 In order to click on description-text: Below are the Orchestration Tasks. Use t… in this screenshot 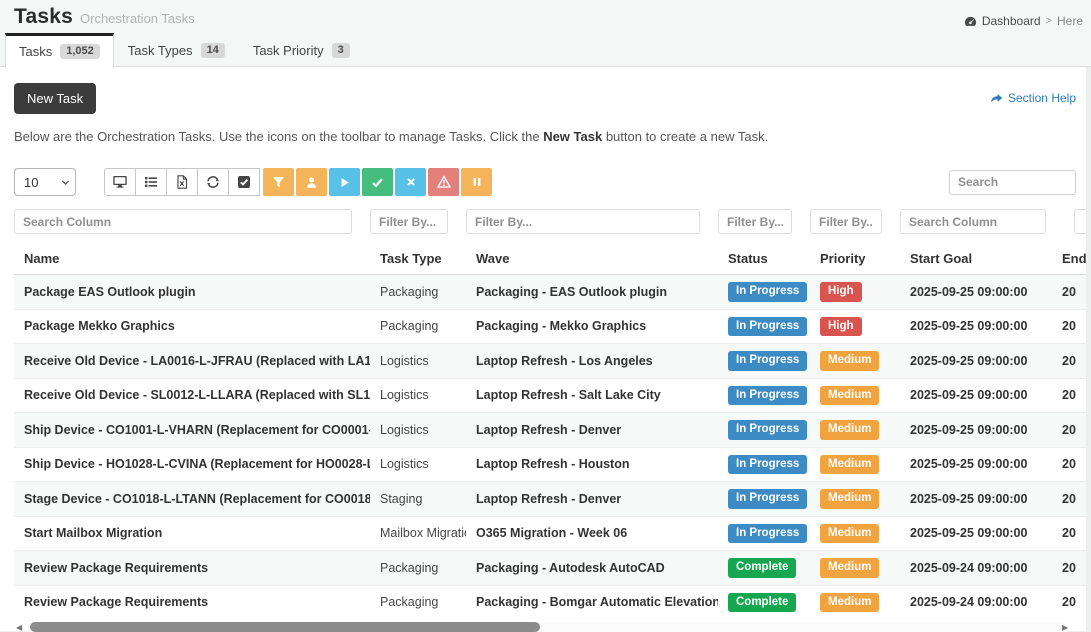, I will do `click(391, 136)`.